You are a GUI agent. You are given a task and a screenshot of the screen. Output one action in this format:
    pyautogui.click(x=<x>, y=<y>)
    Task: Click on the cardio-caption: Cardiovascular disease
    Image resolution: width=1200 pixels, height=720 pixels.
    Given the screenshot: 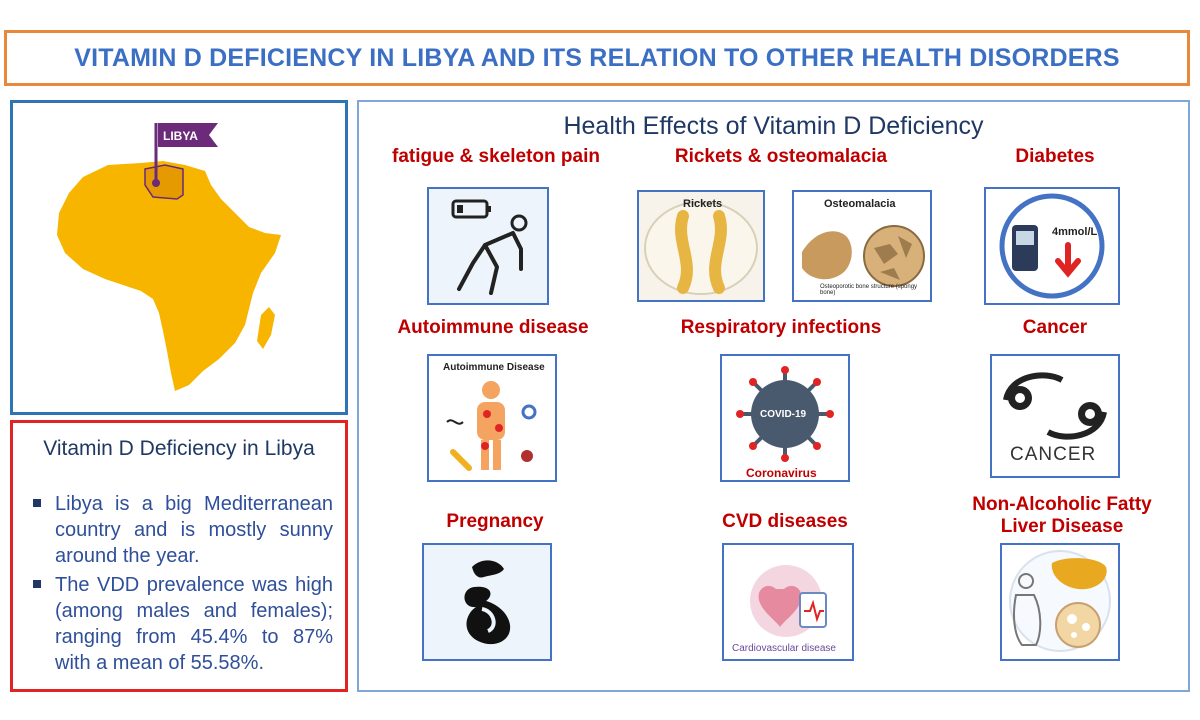 What is the action you would take?
    pyautogui.click(x=784, y=648)
    